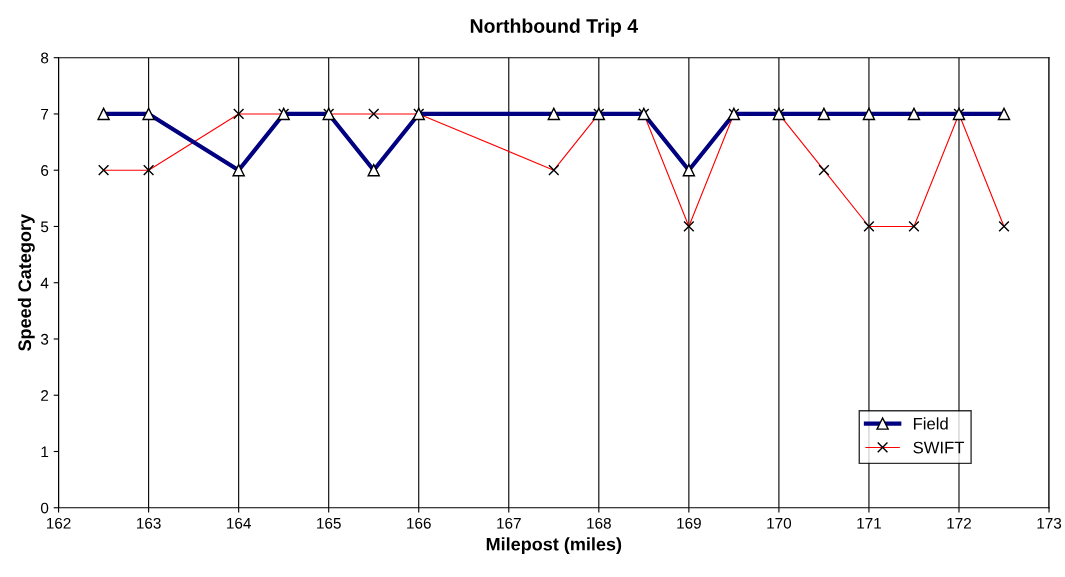 This screenshot has height=577, width=1065. Describe the element at coordinates (149, 523) in the screenshot. I see `x-tick-label: 163` at that location.